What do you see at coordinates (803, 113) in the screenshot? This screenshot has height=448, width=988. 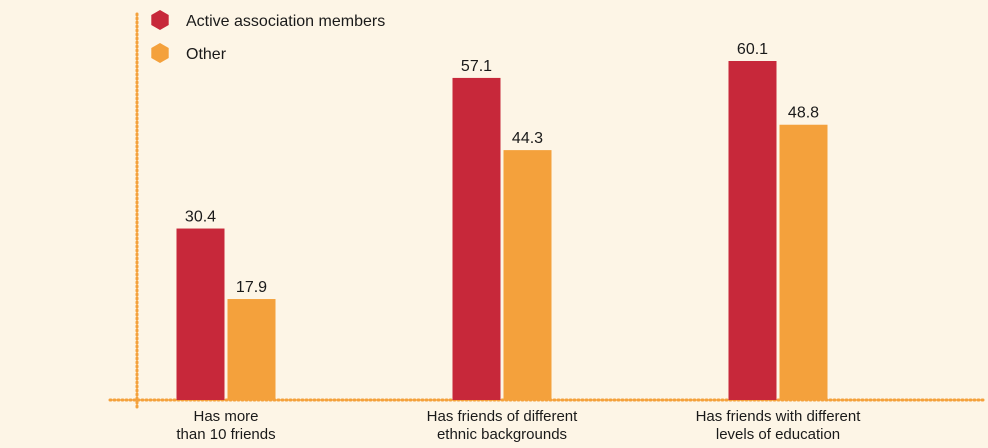 I see `data-label: 48.8` at bounding box center [803, 113].